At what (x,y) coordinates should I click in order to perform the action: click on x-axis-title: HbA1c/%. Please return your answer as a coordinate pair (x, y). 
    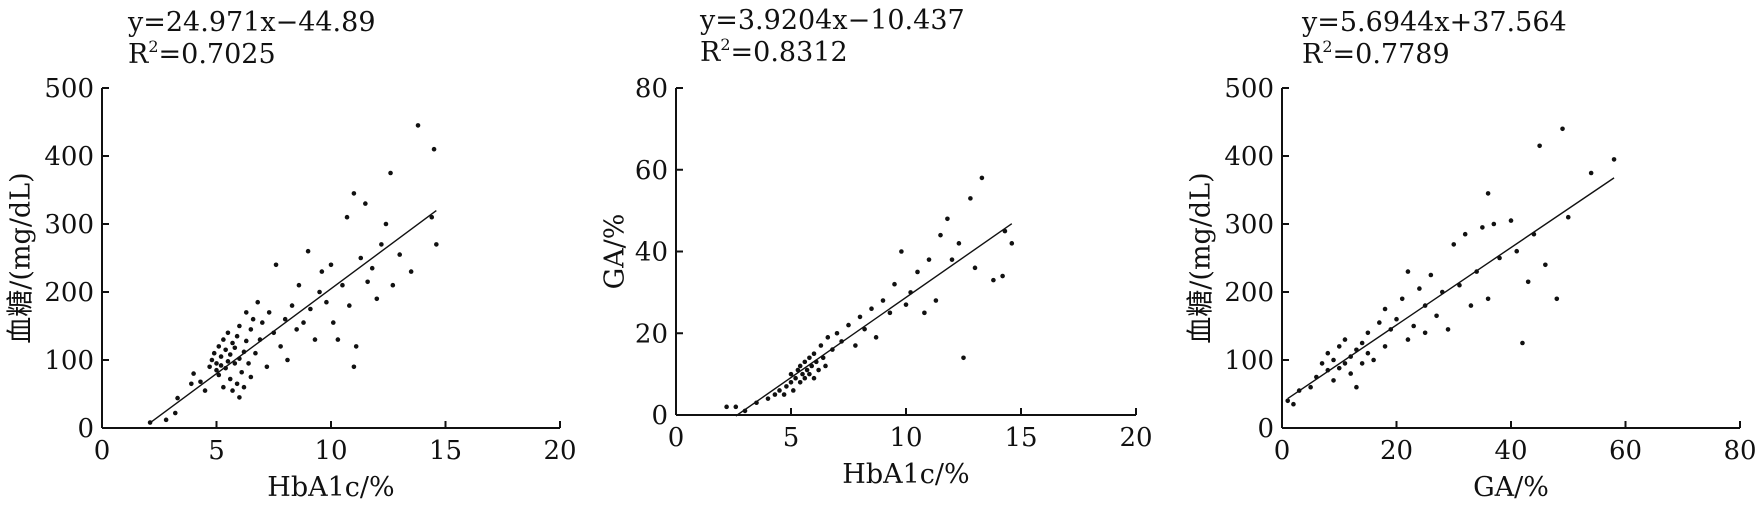
    Looking at the image, I should click on (905, 474).